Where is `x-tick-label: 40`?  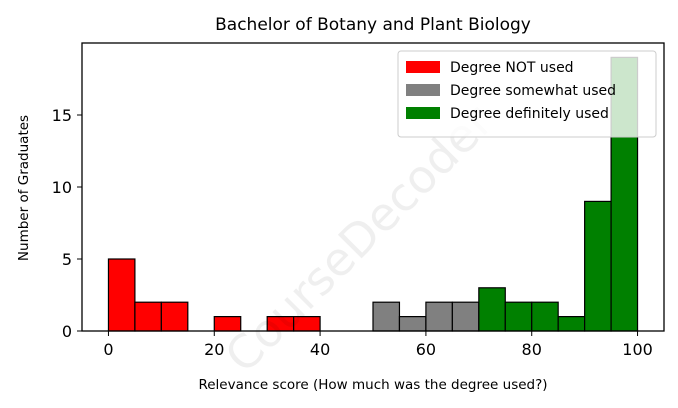 x-tick-label: 40 is located at coordinates (320, 349).